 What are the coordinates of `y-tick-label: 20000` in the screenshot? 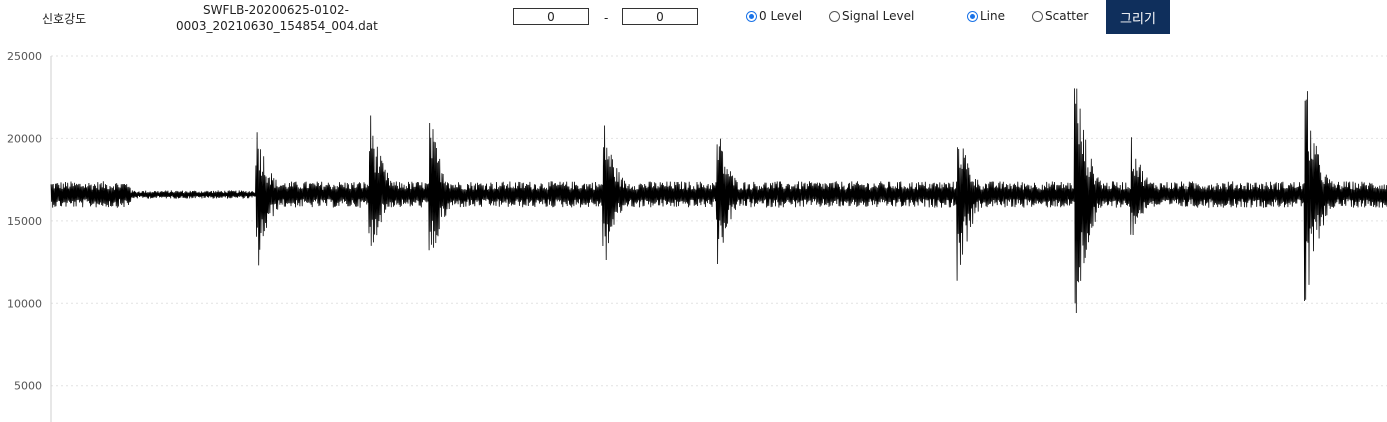 It's located at (24, 138).